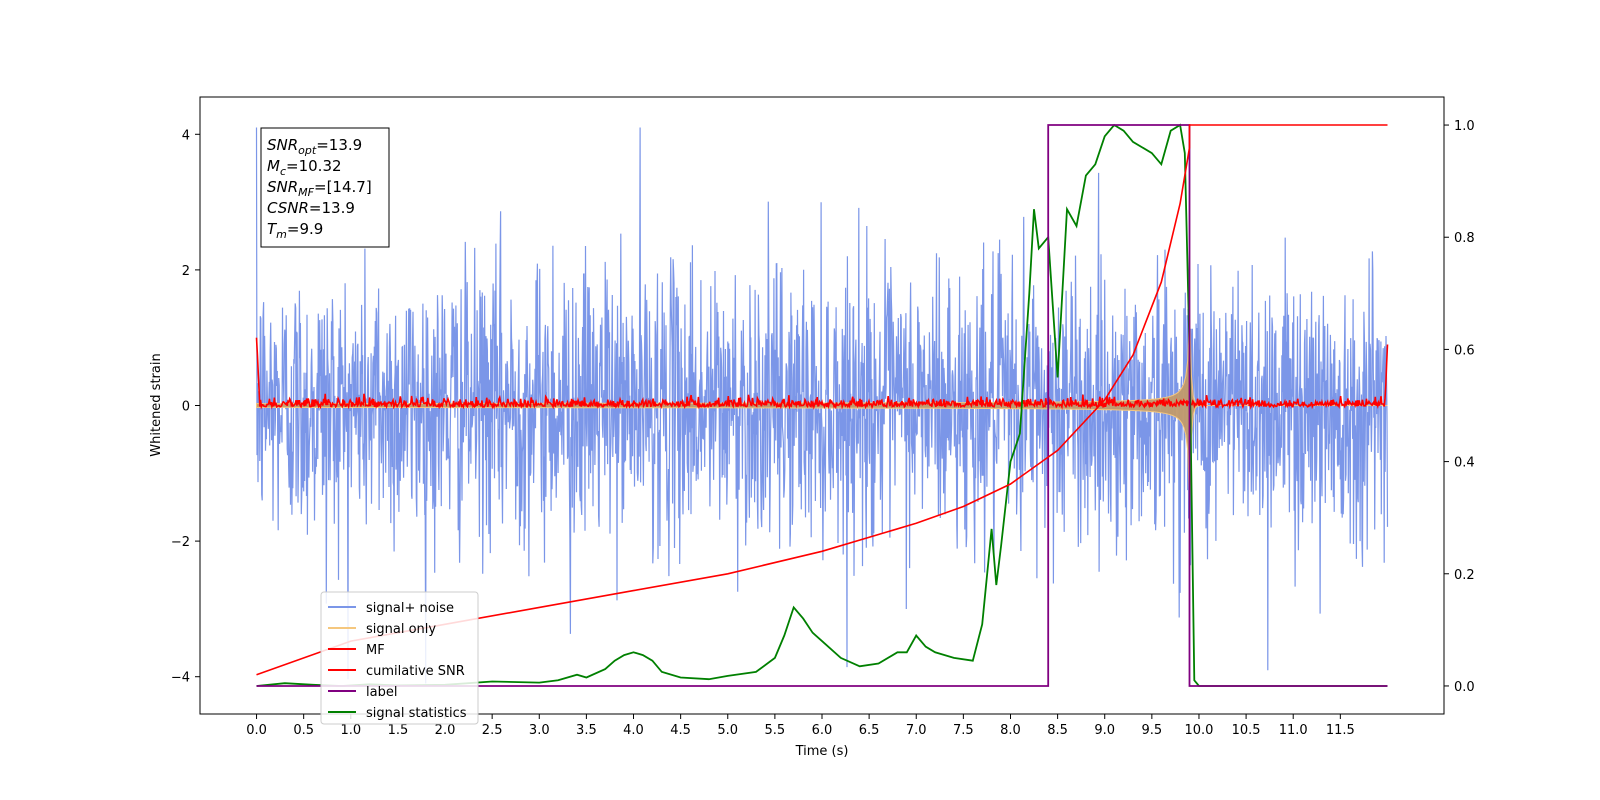 The height and width of the screenshot is (800, 1600). Describe the element at coordinates (822, 373) in the screenshot. I see `series-mf` at that location.